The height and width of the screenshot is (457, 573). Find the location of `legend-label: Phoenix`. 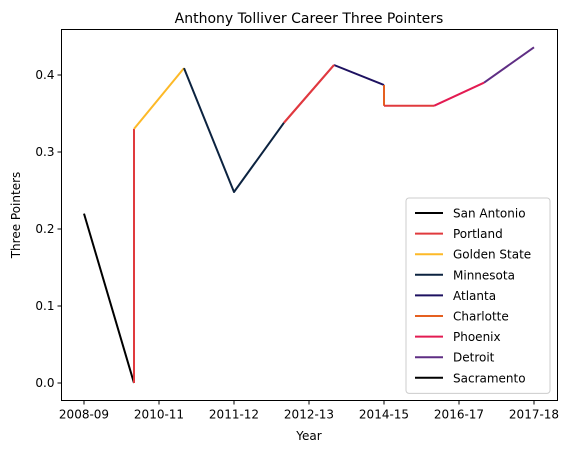

legend-label: Phoenix is located at coordinates (477, 337).